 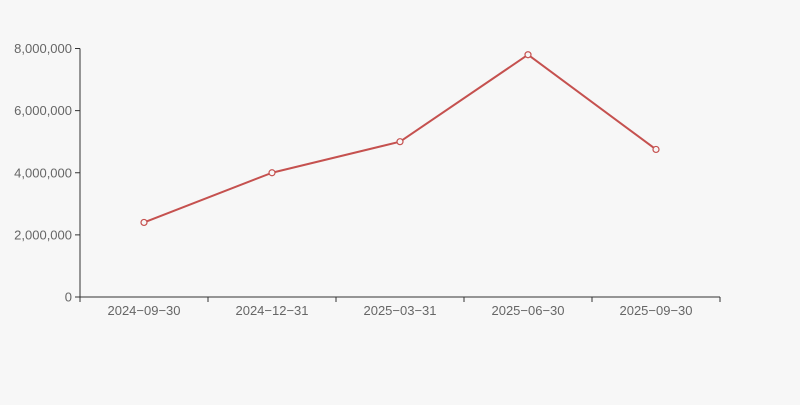 What do you see at coordinates (655, 310) in the screenshot?
I see `x-tick-label: 2025−09−30` at bounding box center [655, 310].